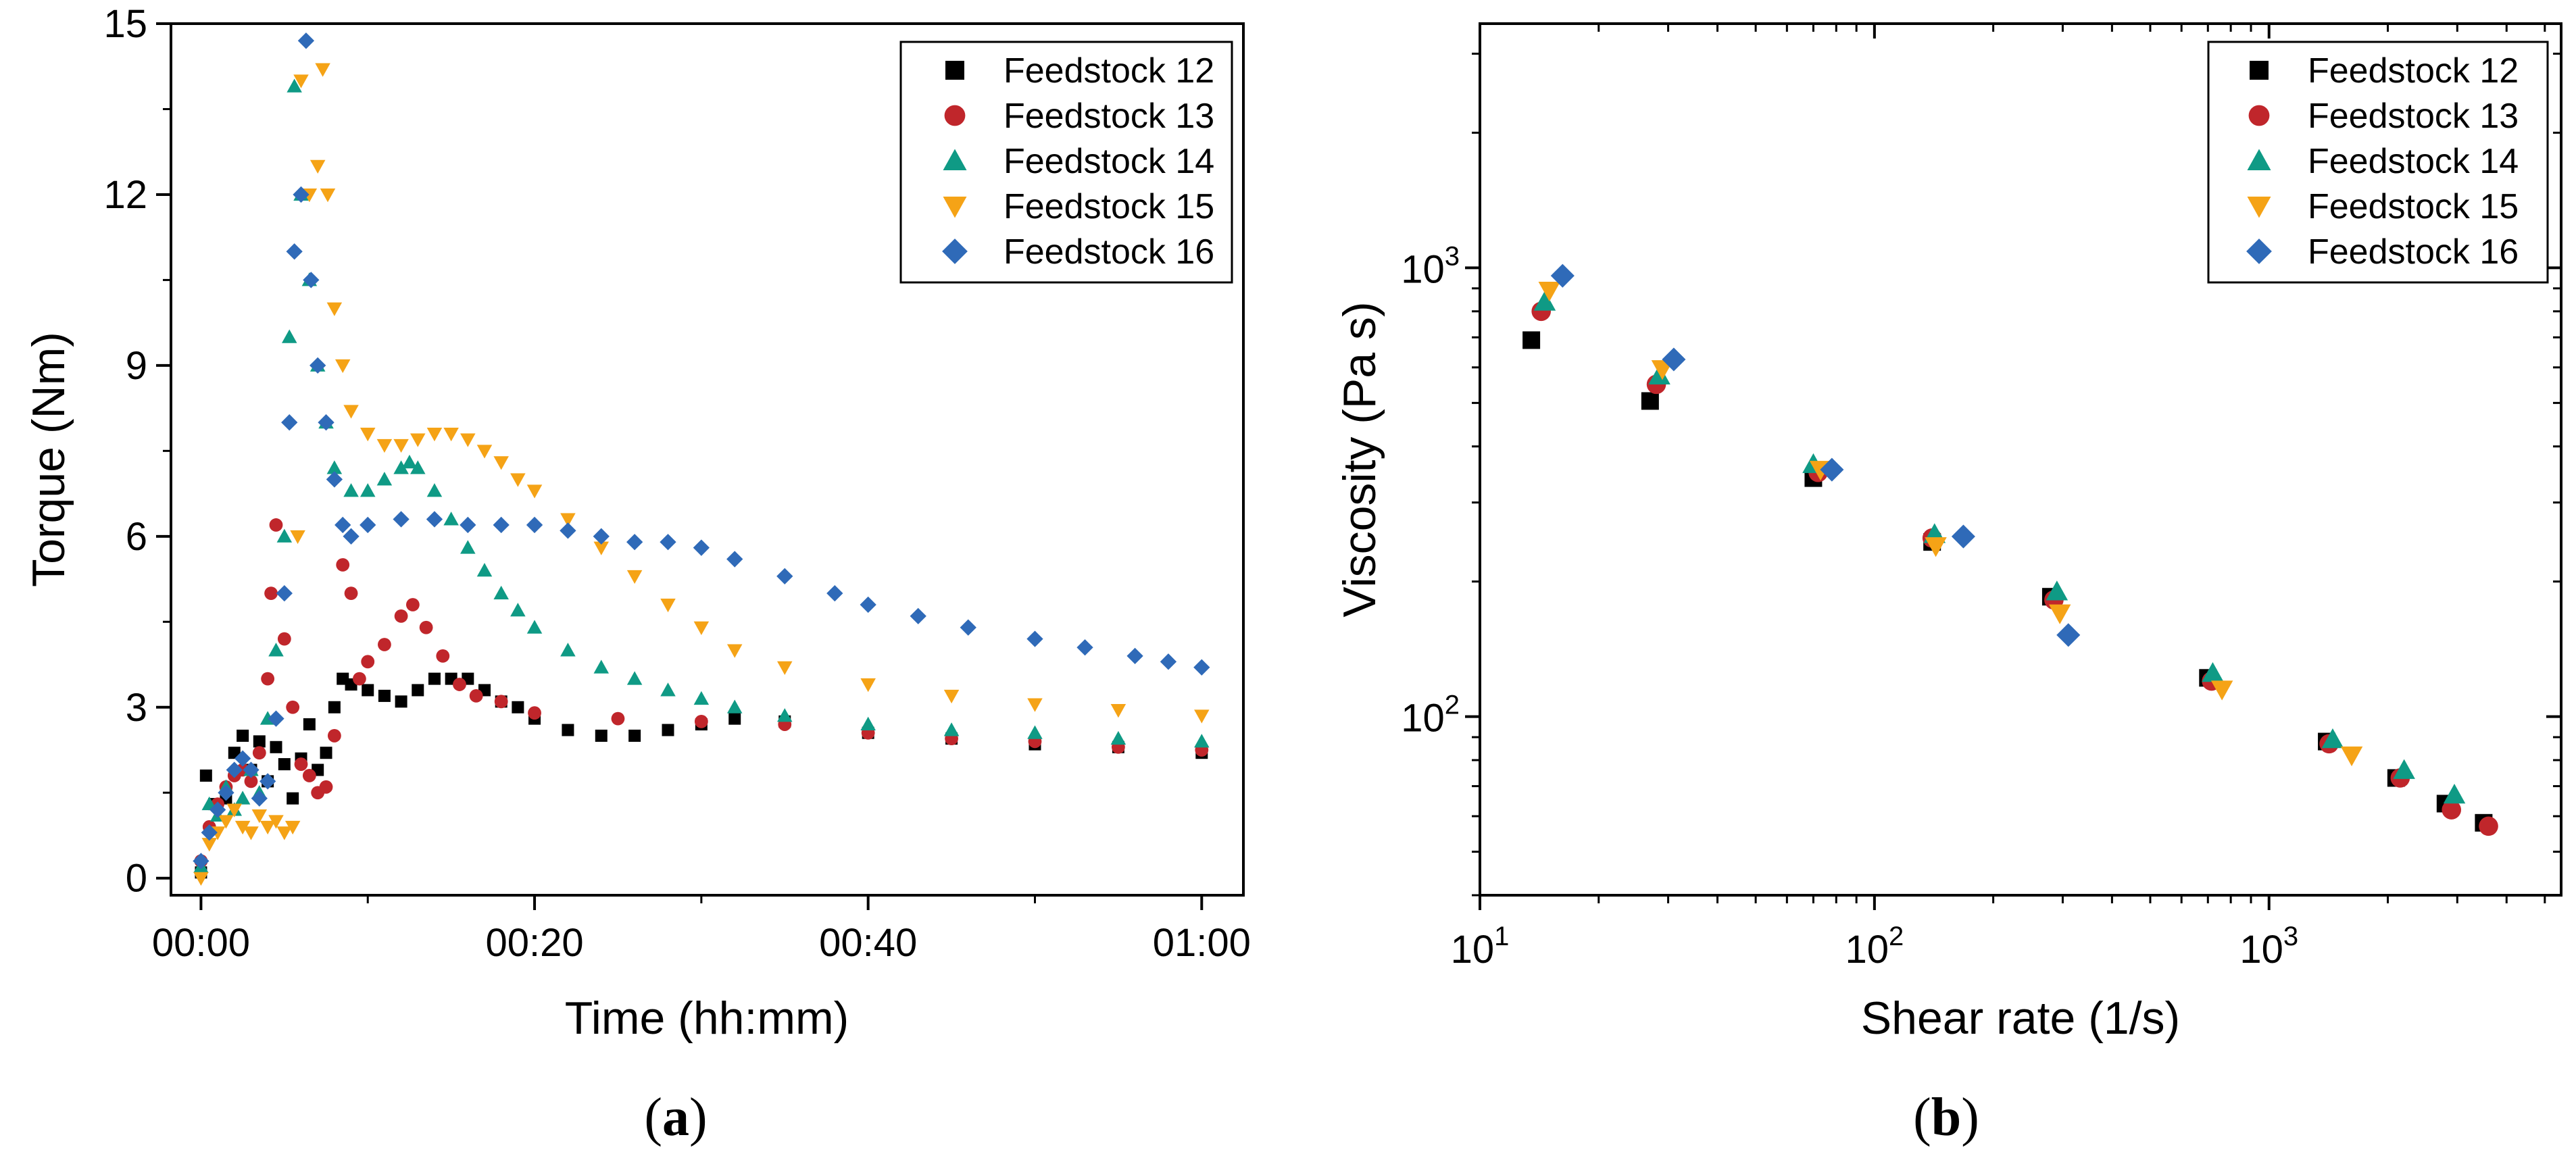 Image resolution: width=2576 pixels, height=1154 pixels. What do you see at coordinates (1109, 116) in the screenshot?
I see `panel-a-legend-label: Feedstock 13` at bounding box center [1109, 116].